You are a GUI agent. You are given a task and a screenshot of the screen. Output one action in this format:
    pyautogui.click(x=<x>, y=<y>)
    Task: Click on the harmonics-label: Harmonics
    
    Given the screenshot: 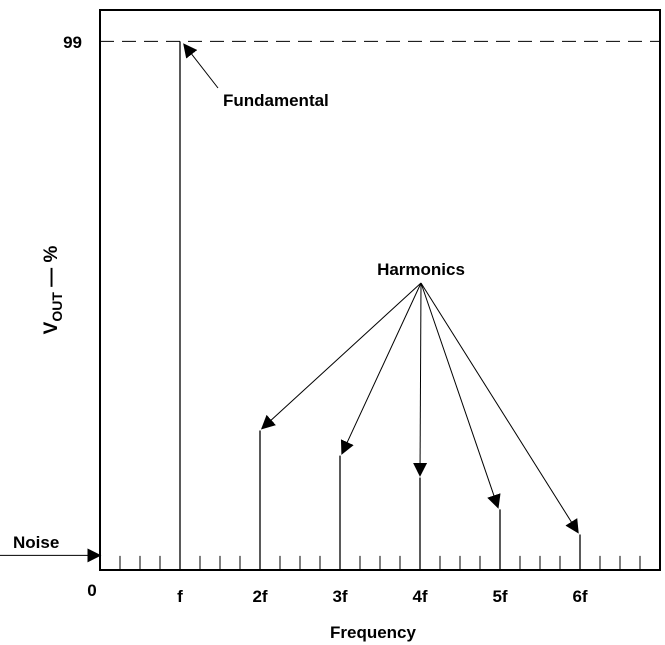 What is the action you would take?
    pyautogui.click(x=421, y=269)
    